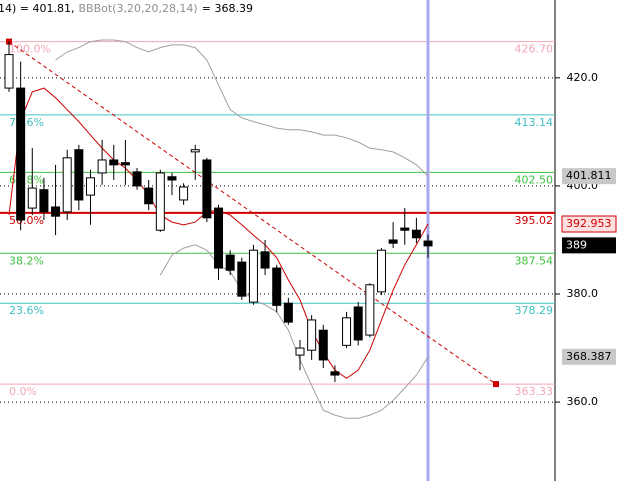  What do you see at coordinates (534, 122) in the screenshot?
I see `fib-price: 413.14` at bounding box center [534, 122].